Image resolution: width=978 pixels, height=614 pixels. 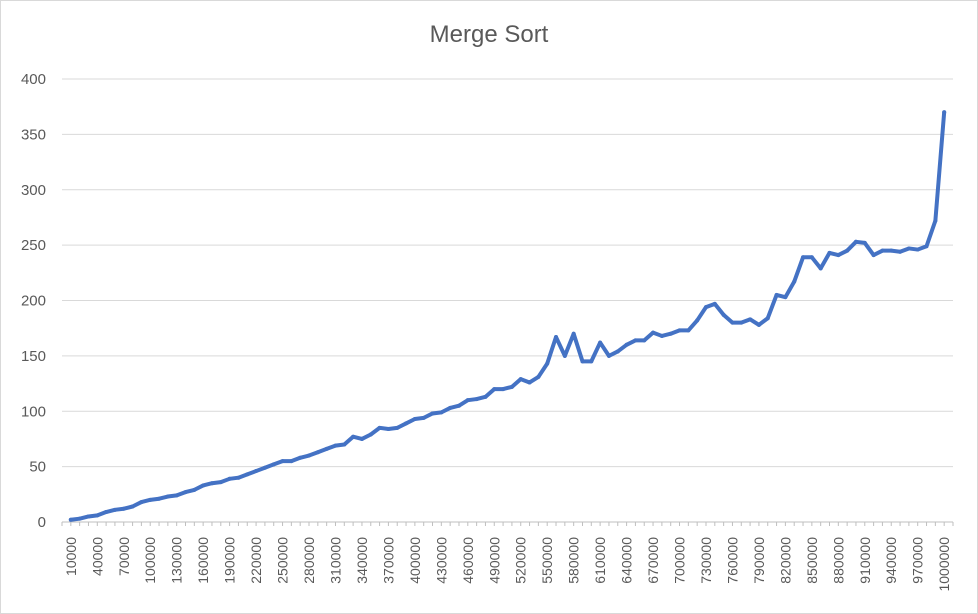 What do you see at coordinates (42, 522) in the screenshot?
I see `y-tick-label: 0` at bounding box center [42, 522].